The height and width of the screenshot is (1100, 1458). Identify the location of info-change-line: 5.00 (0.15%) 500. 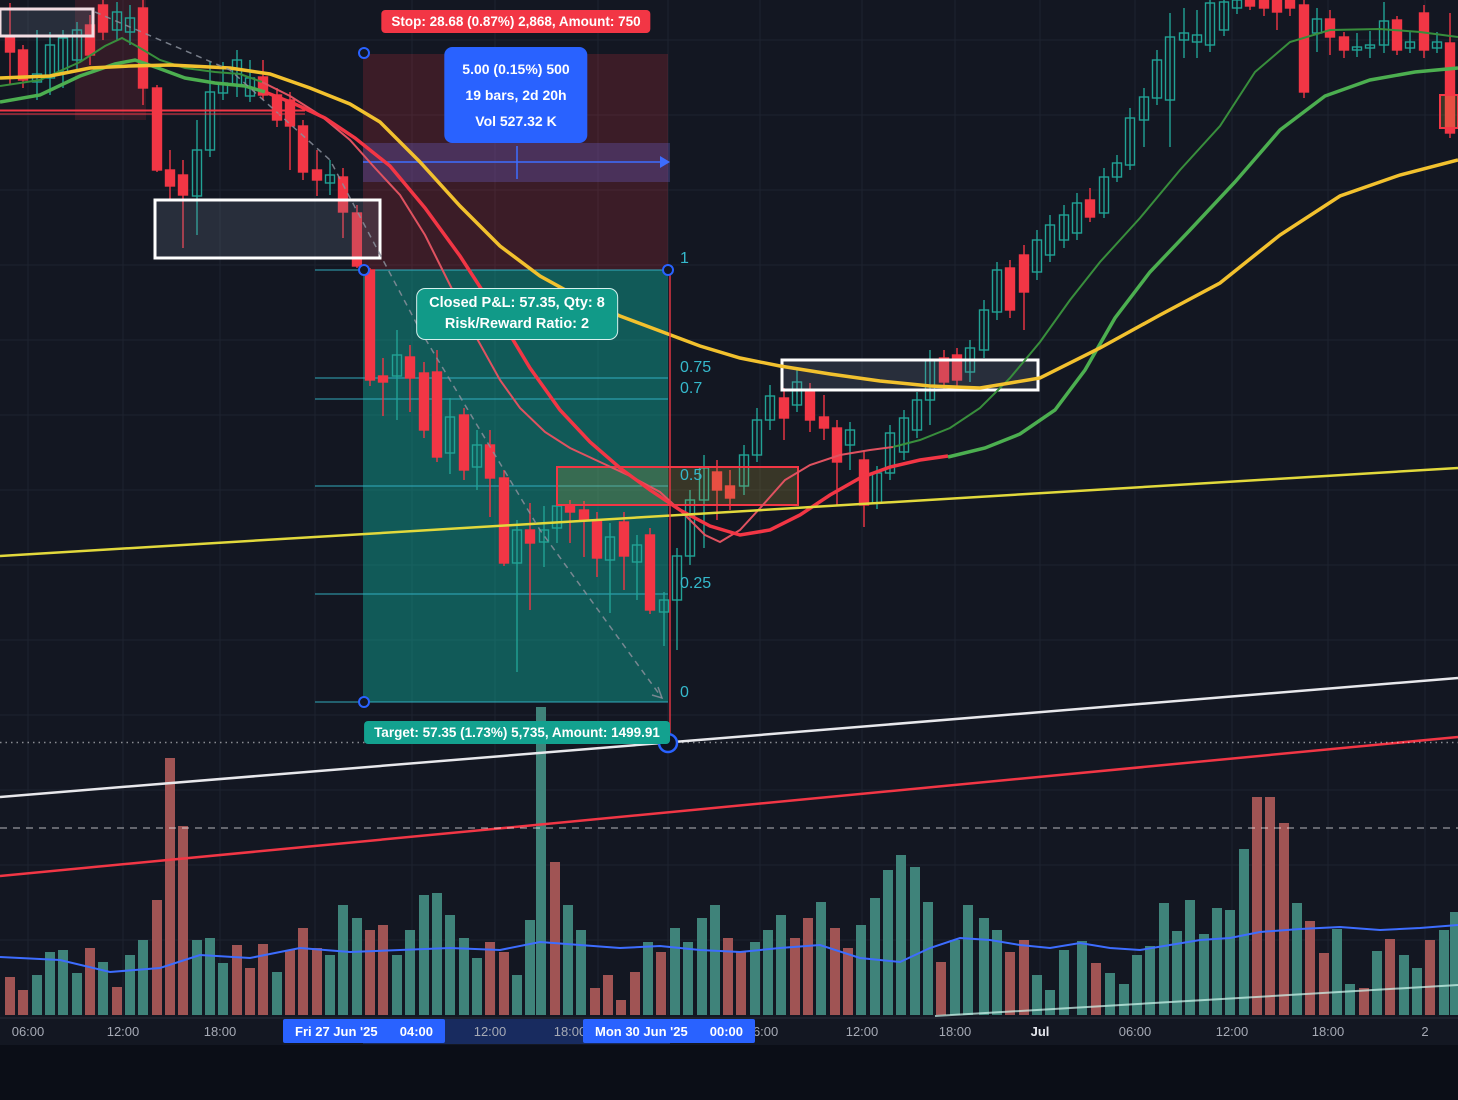
(516, 69).